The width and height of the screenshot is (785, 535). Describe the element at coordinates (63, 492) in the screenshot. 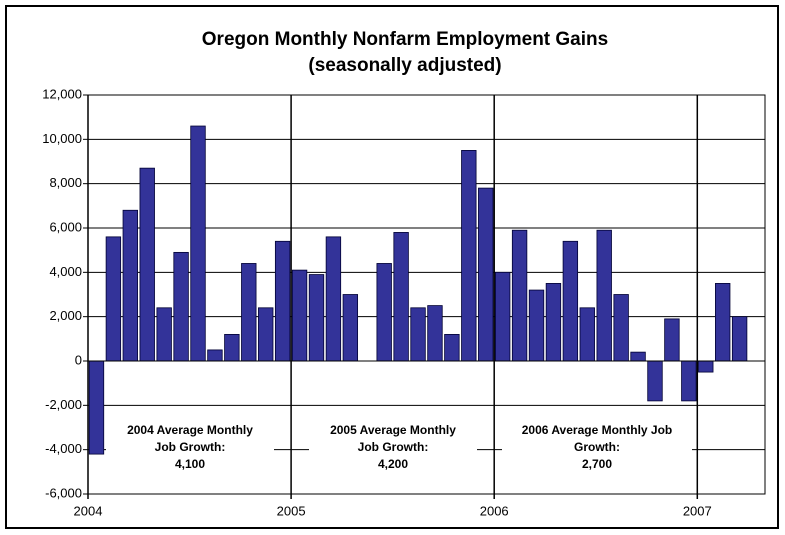

I see `y-tick-label: -6,000` at that location.